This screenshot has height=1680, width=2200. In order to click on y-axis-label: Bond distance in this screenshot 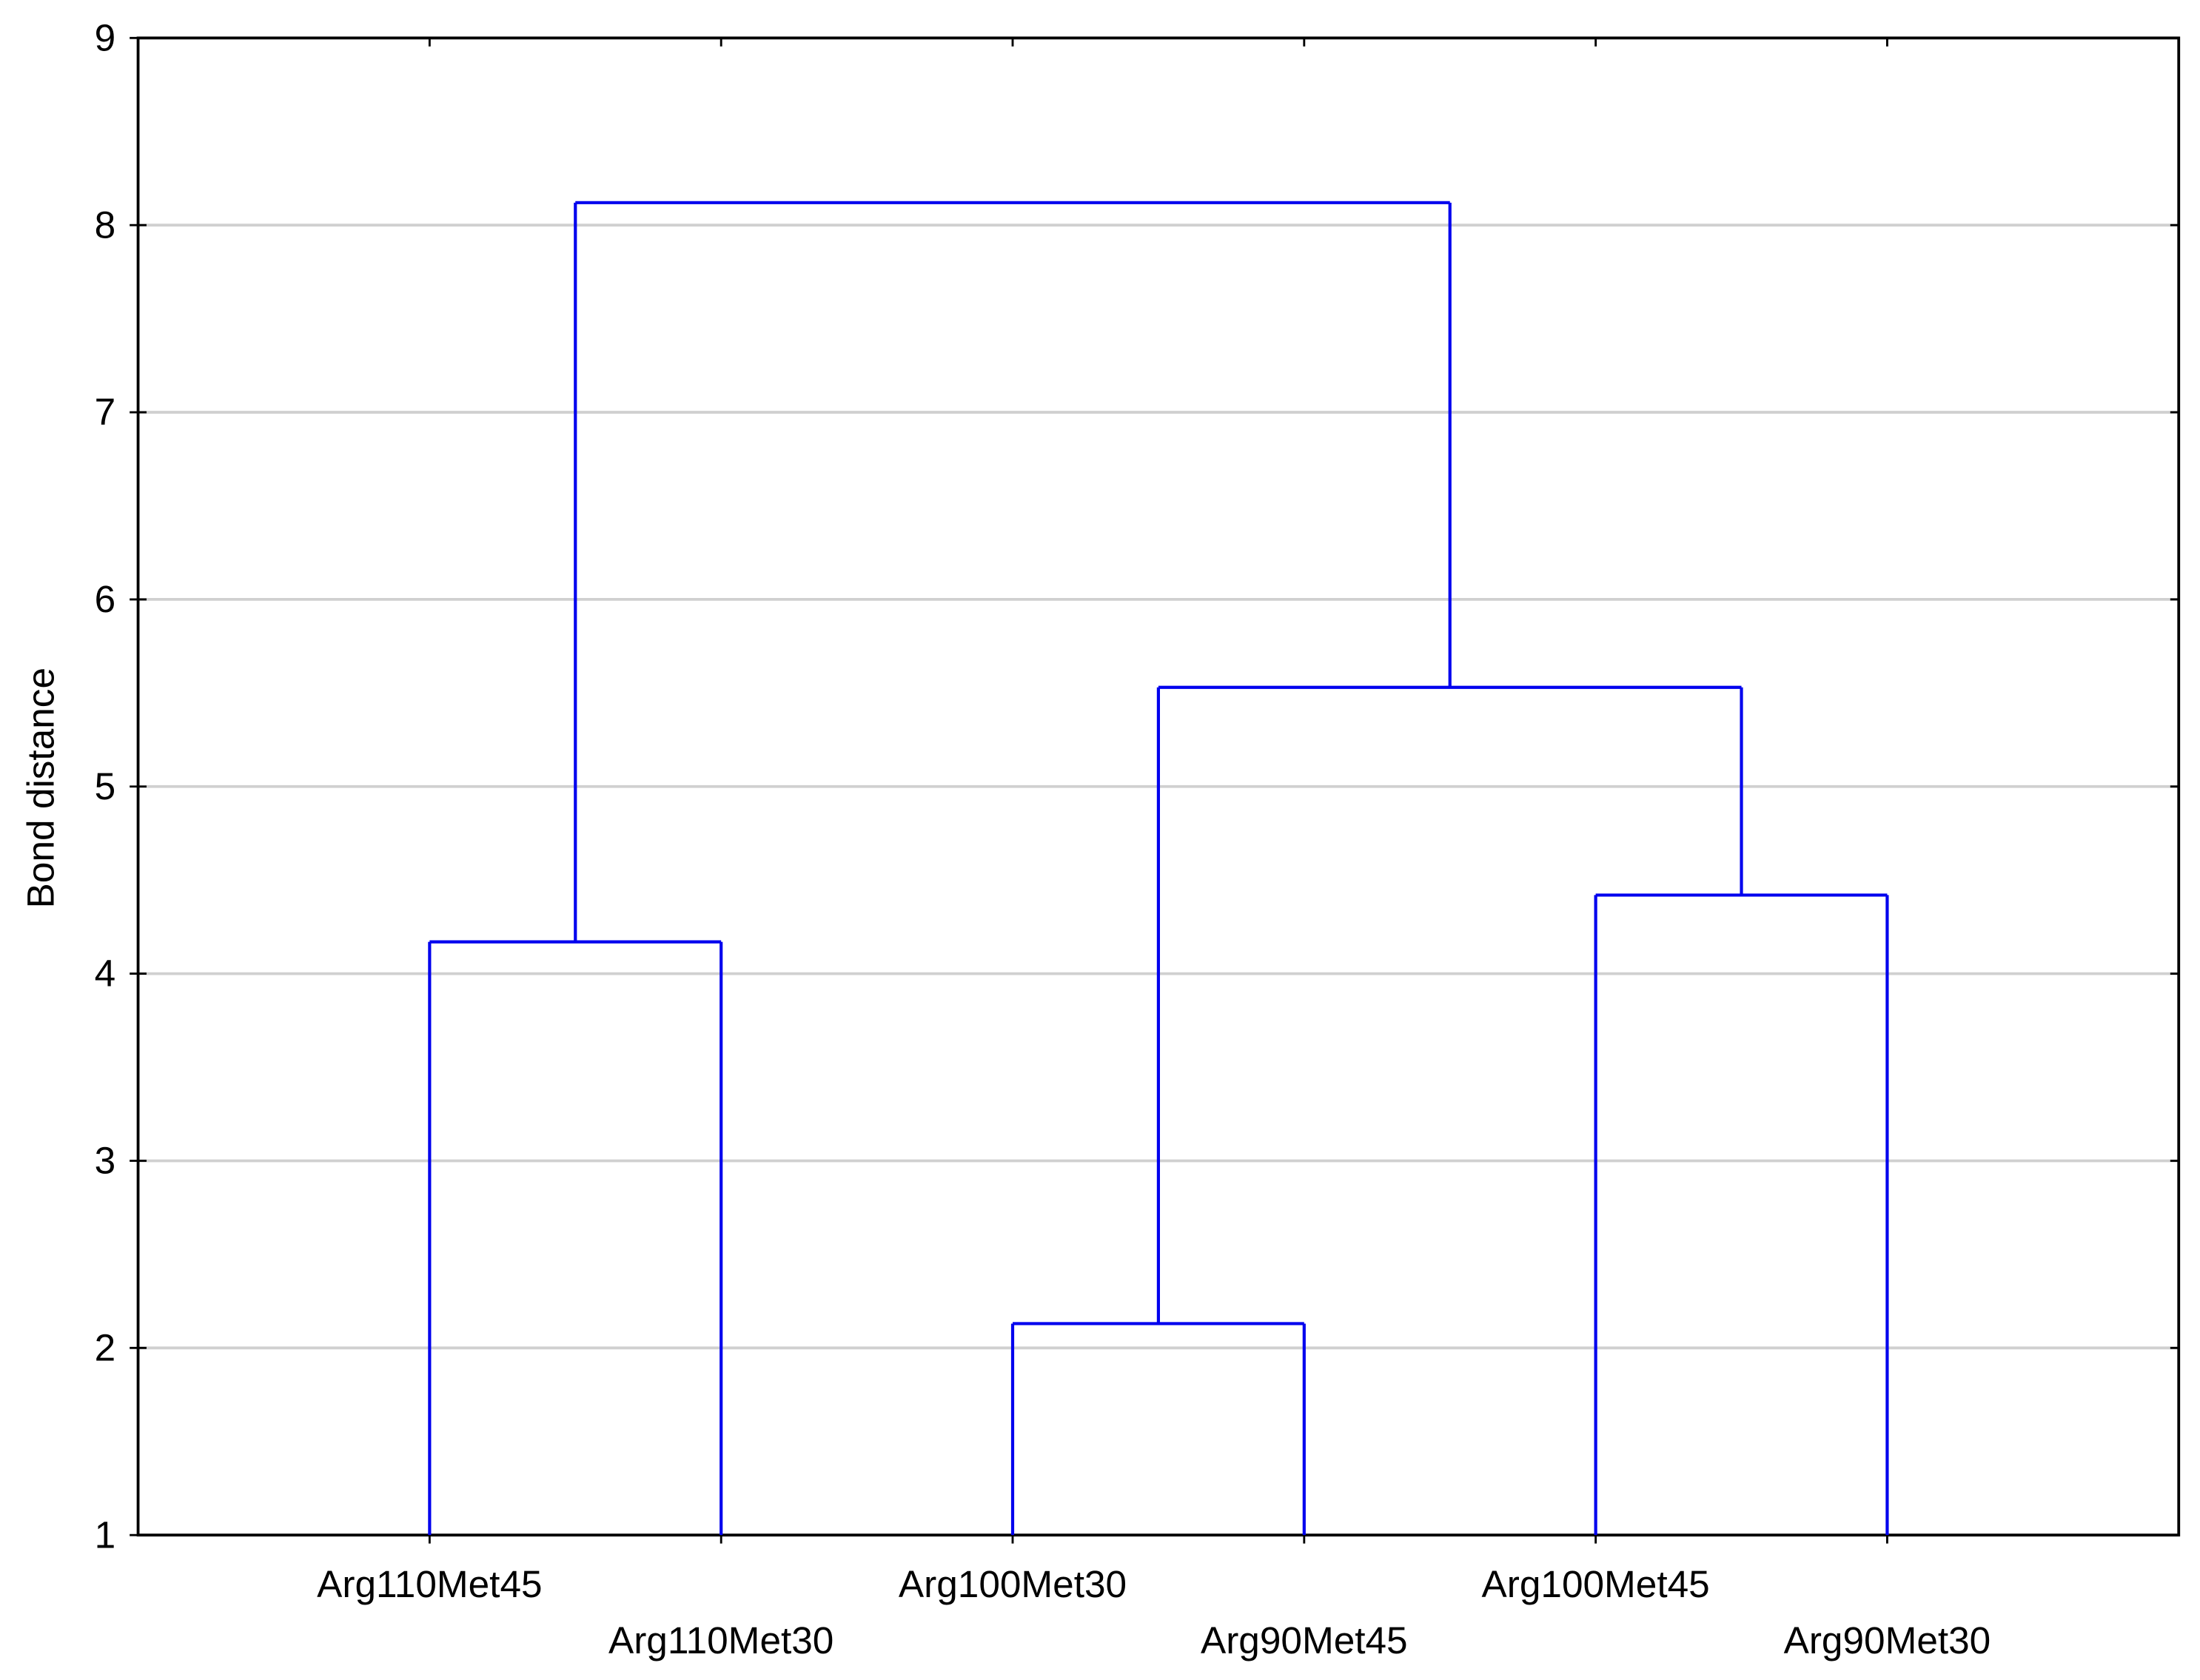, I will do `click(40, 788)`.